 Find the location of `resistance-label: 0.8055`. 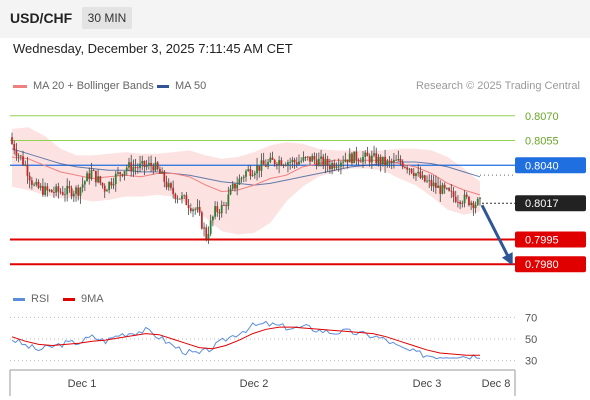

resistance-label: 0.8055 is located at coordinates (542, 142).